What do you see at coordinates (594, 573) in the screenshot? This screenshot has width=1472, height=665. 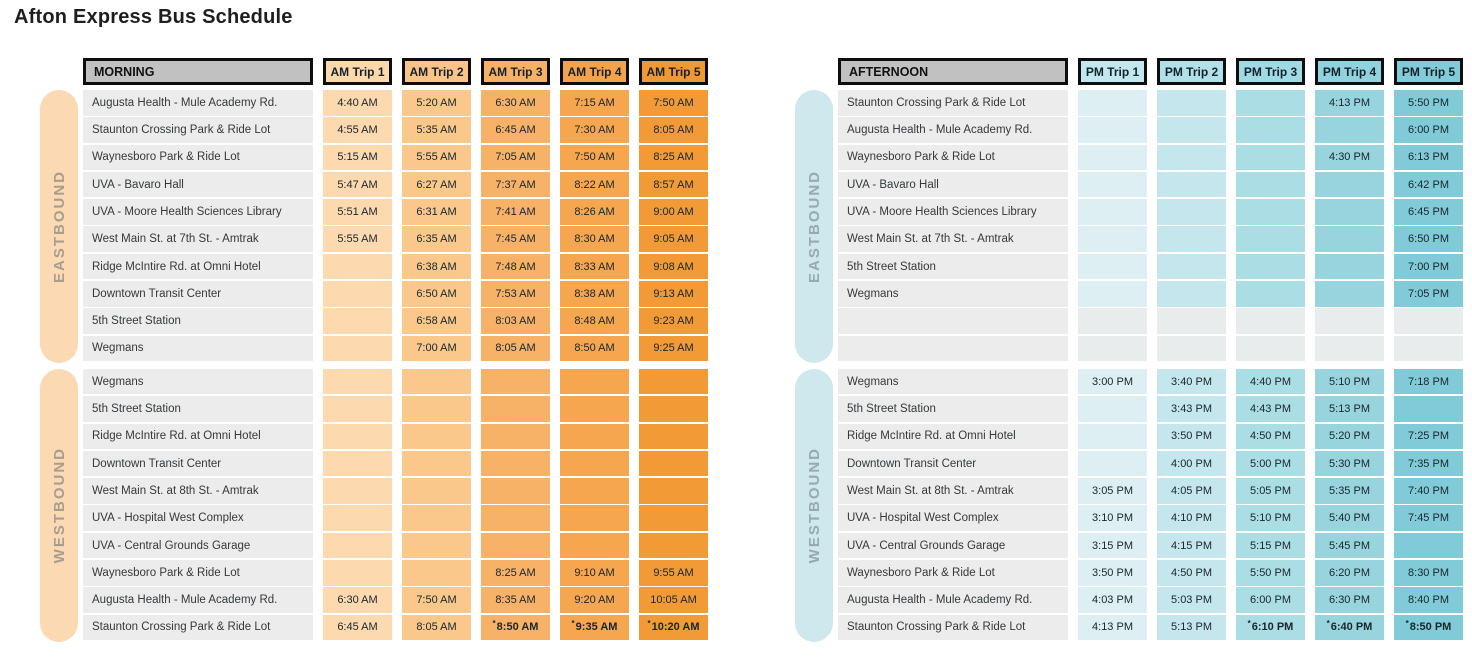 I see `time-cell: 9:10 AM` at bounding box center [594, 573].